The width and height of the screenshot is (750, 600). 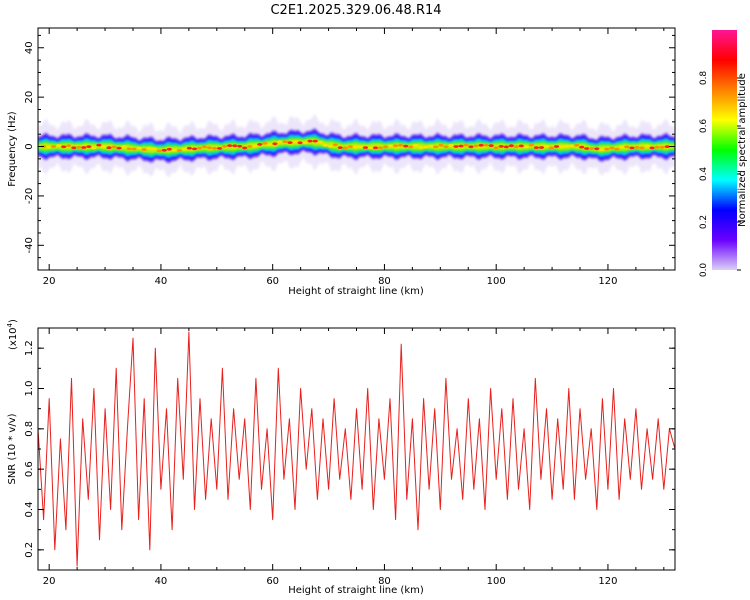 I want to click on snr-xlabel: Height of straight line (km), so click(x=356, y=590).